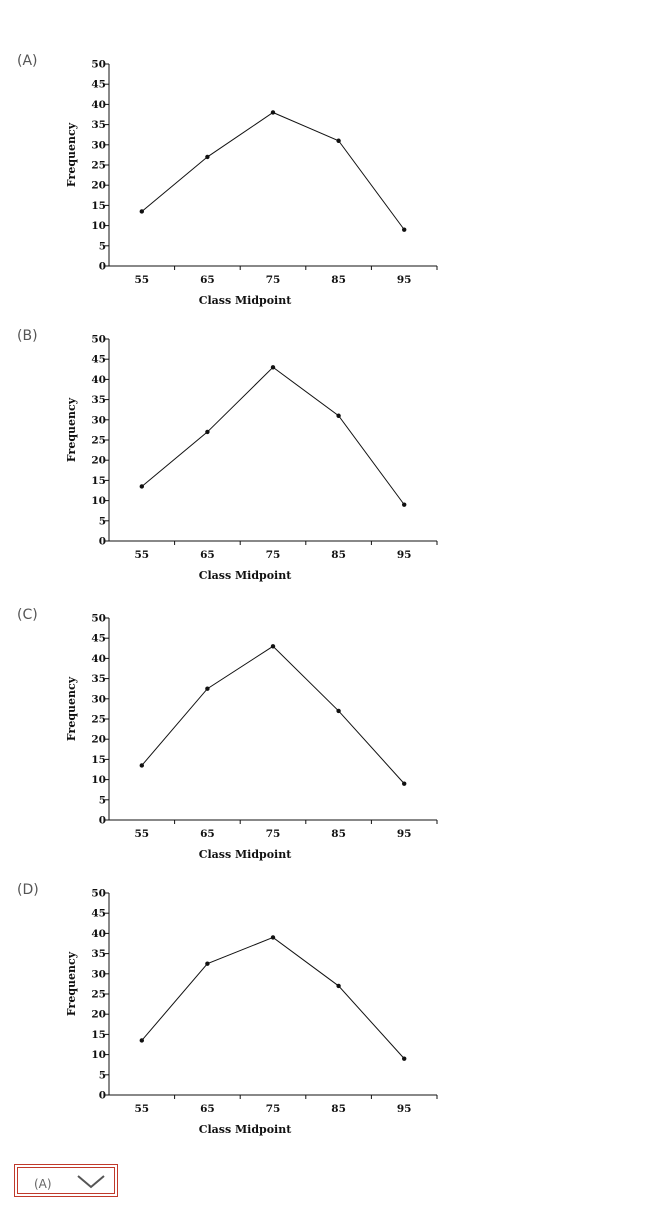 The image size is (645, 1212). Describe the element at coordinates (27, 336) in the screenshot. I see `option-label-b: (B)` at that location.